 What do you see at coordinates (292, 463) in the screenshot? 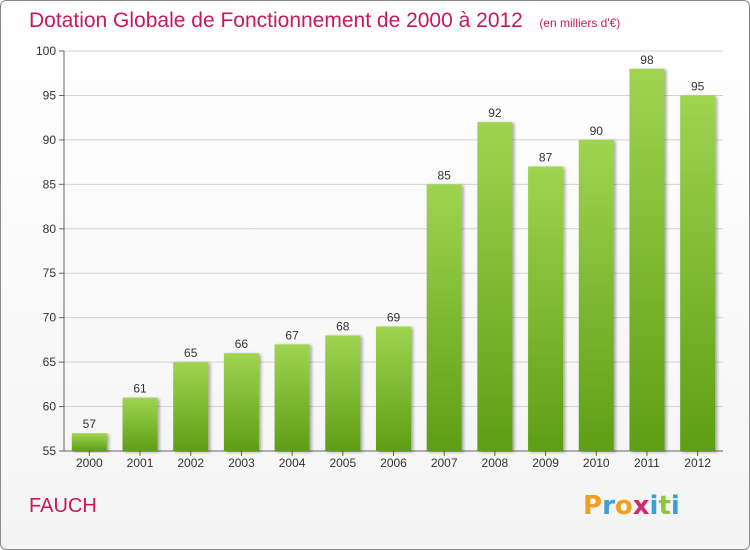
I see `x-tick-label: 2004` at bounding box center [292, 463].